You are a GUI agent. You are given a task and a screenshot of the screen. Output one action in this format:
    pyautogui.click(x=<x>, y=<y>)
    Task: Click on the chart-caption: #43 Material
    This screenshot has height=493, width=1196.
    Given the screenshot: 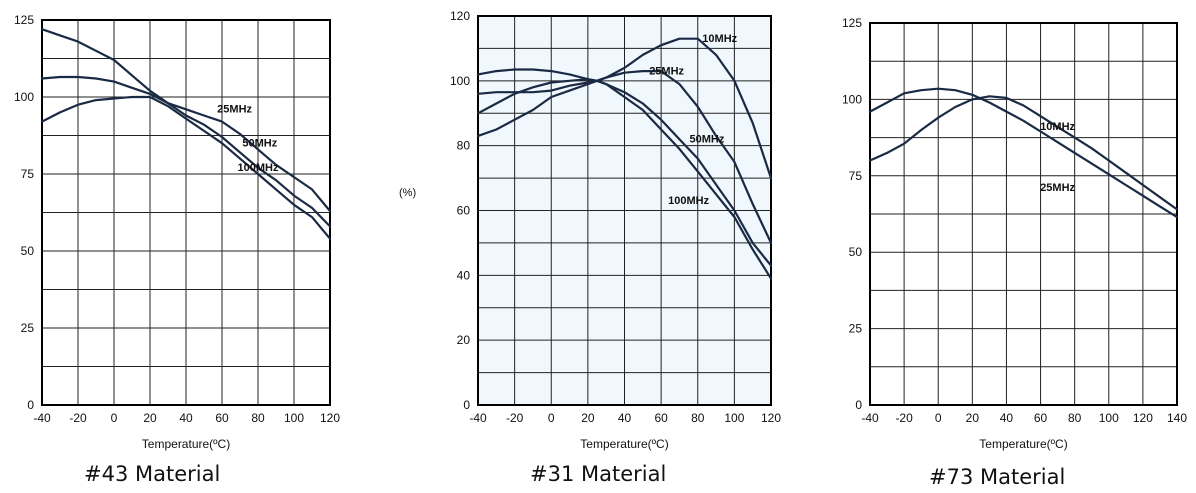 What is the action you would take?
    pyautogui.click(x=152, y=474)
    